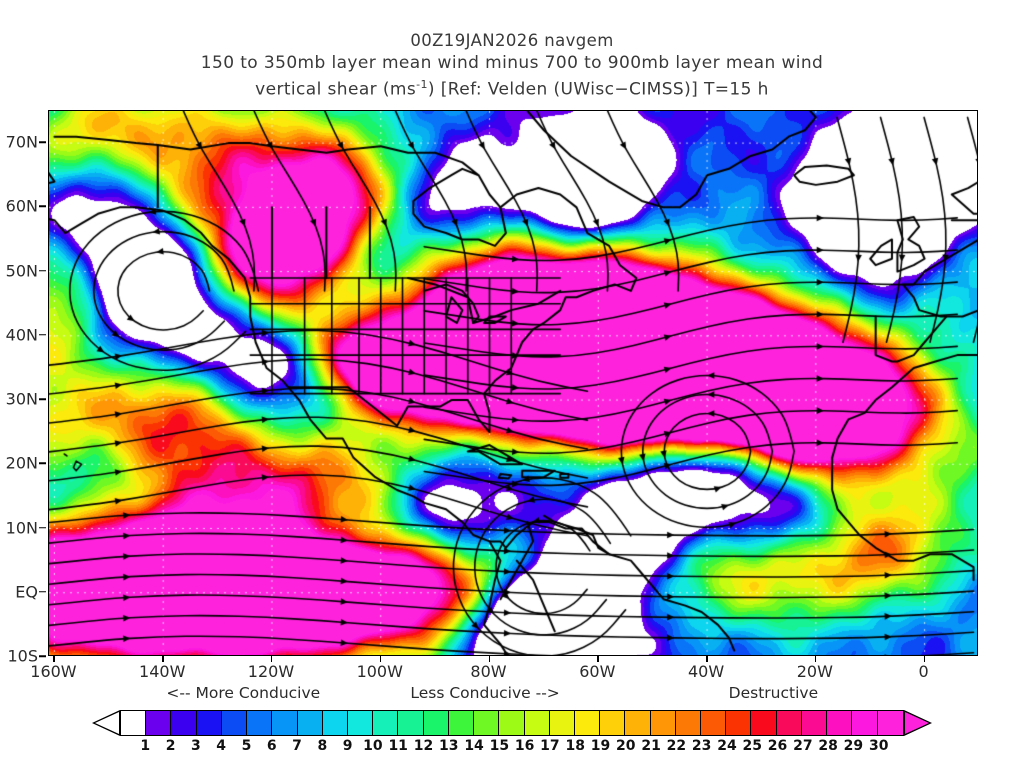 This screenshot has width=1024, height=768. I want to click on longitude-tick-label: 140W, so click(162, 671).